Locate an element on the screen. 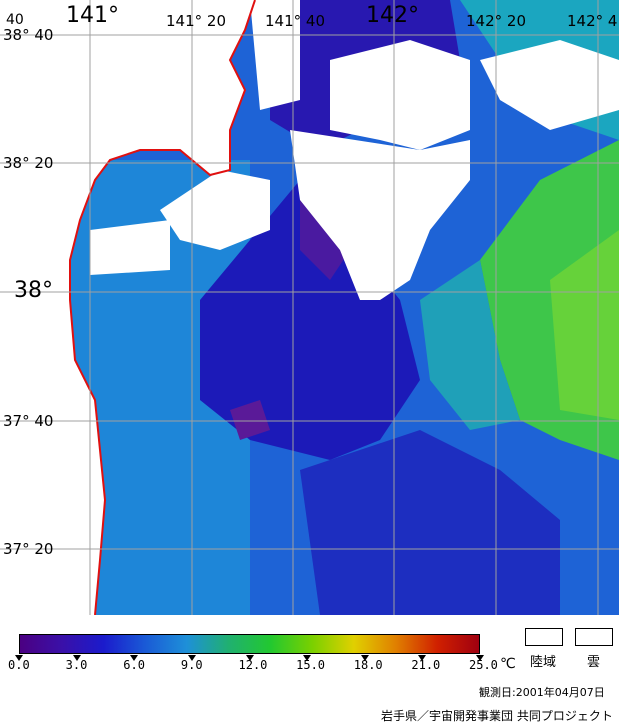  transition-east is located at coordinates (470, 345).